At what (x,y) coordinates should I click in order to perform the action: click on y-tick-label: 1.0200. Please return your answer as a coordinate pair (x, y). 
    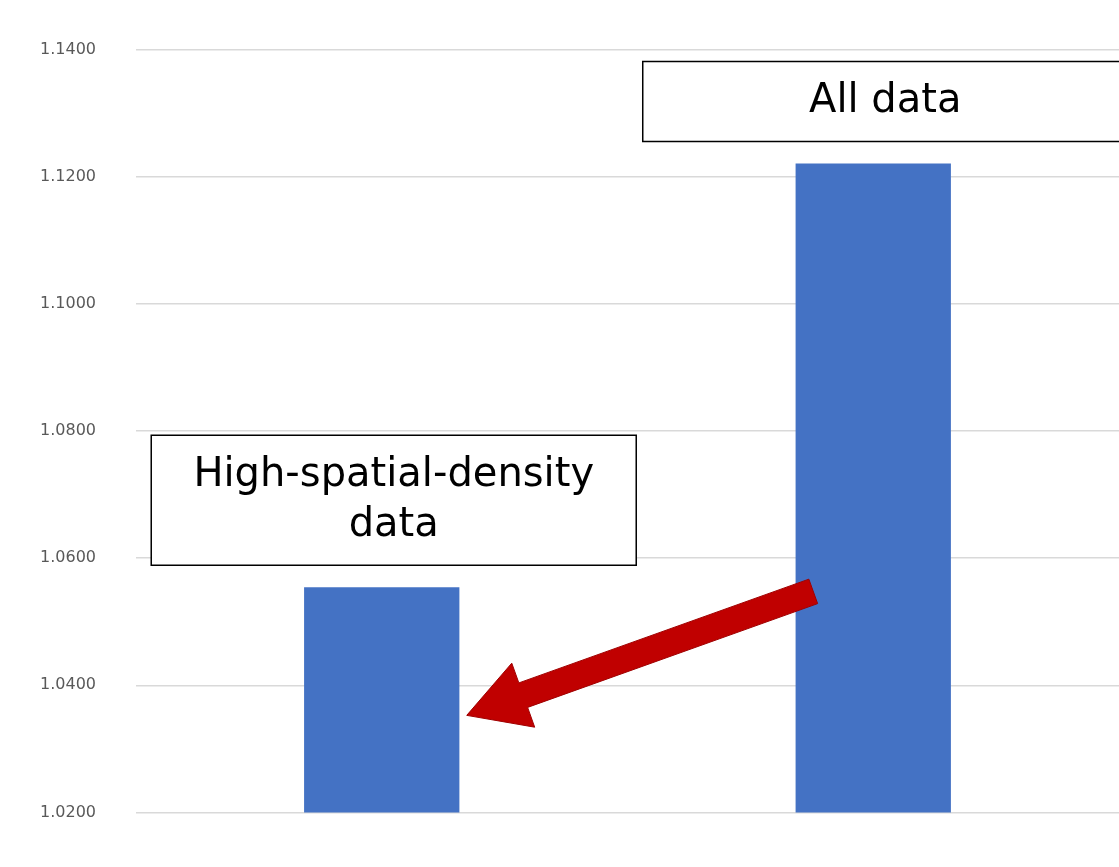
    Looking at the image, I should click on (68, 811).